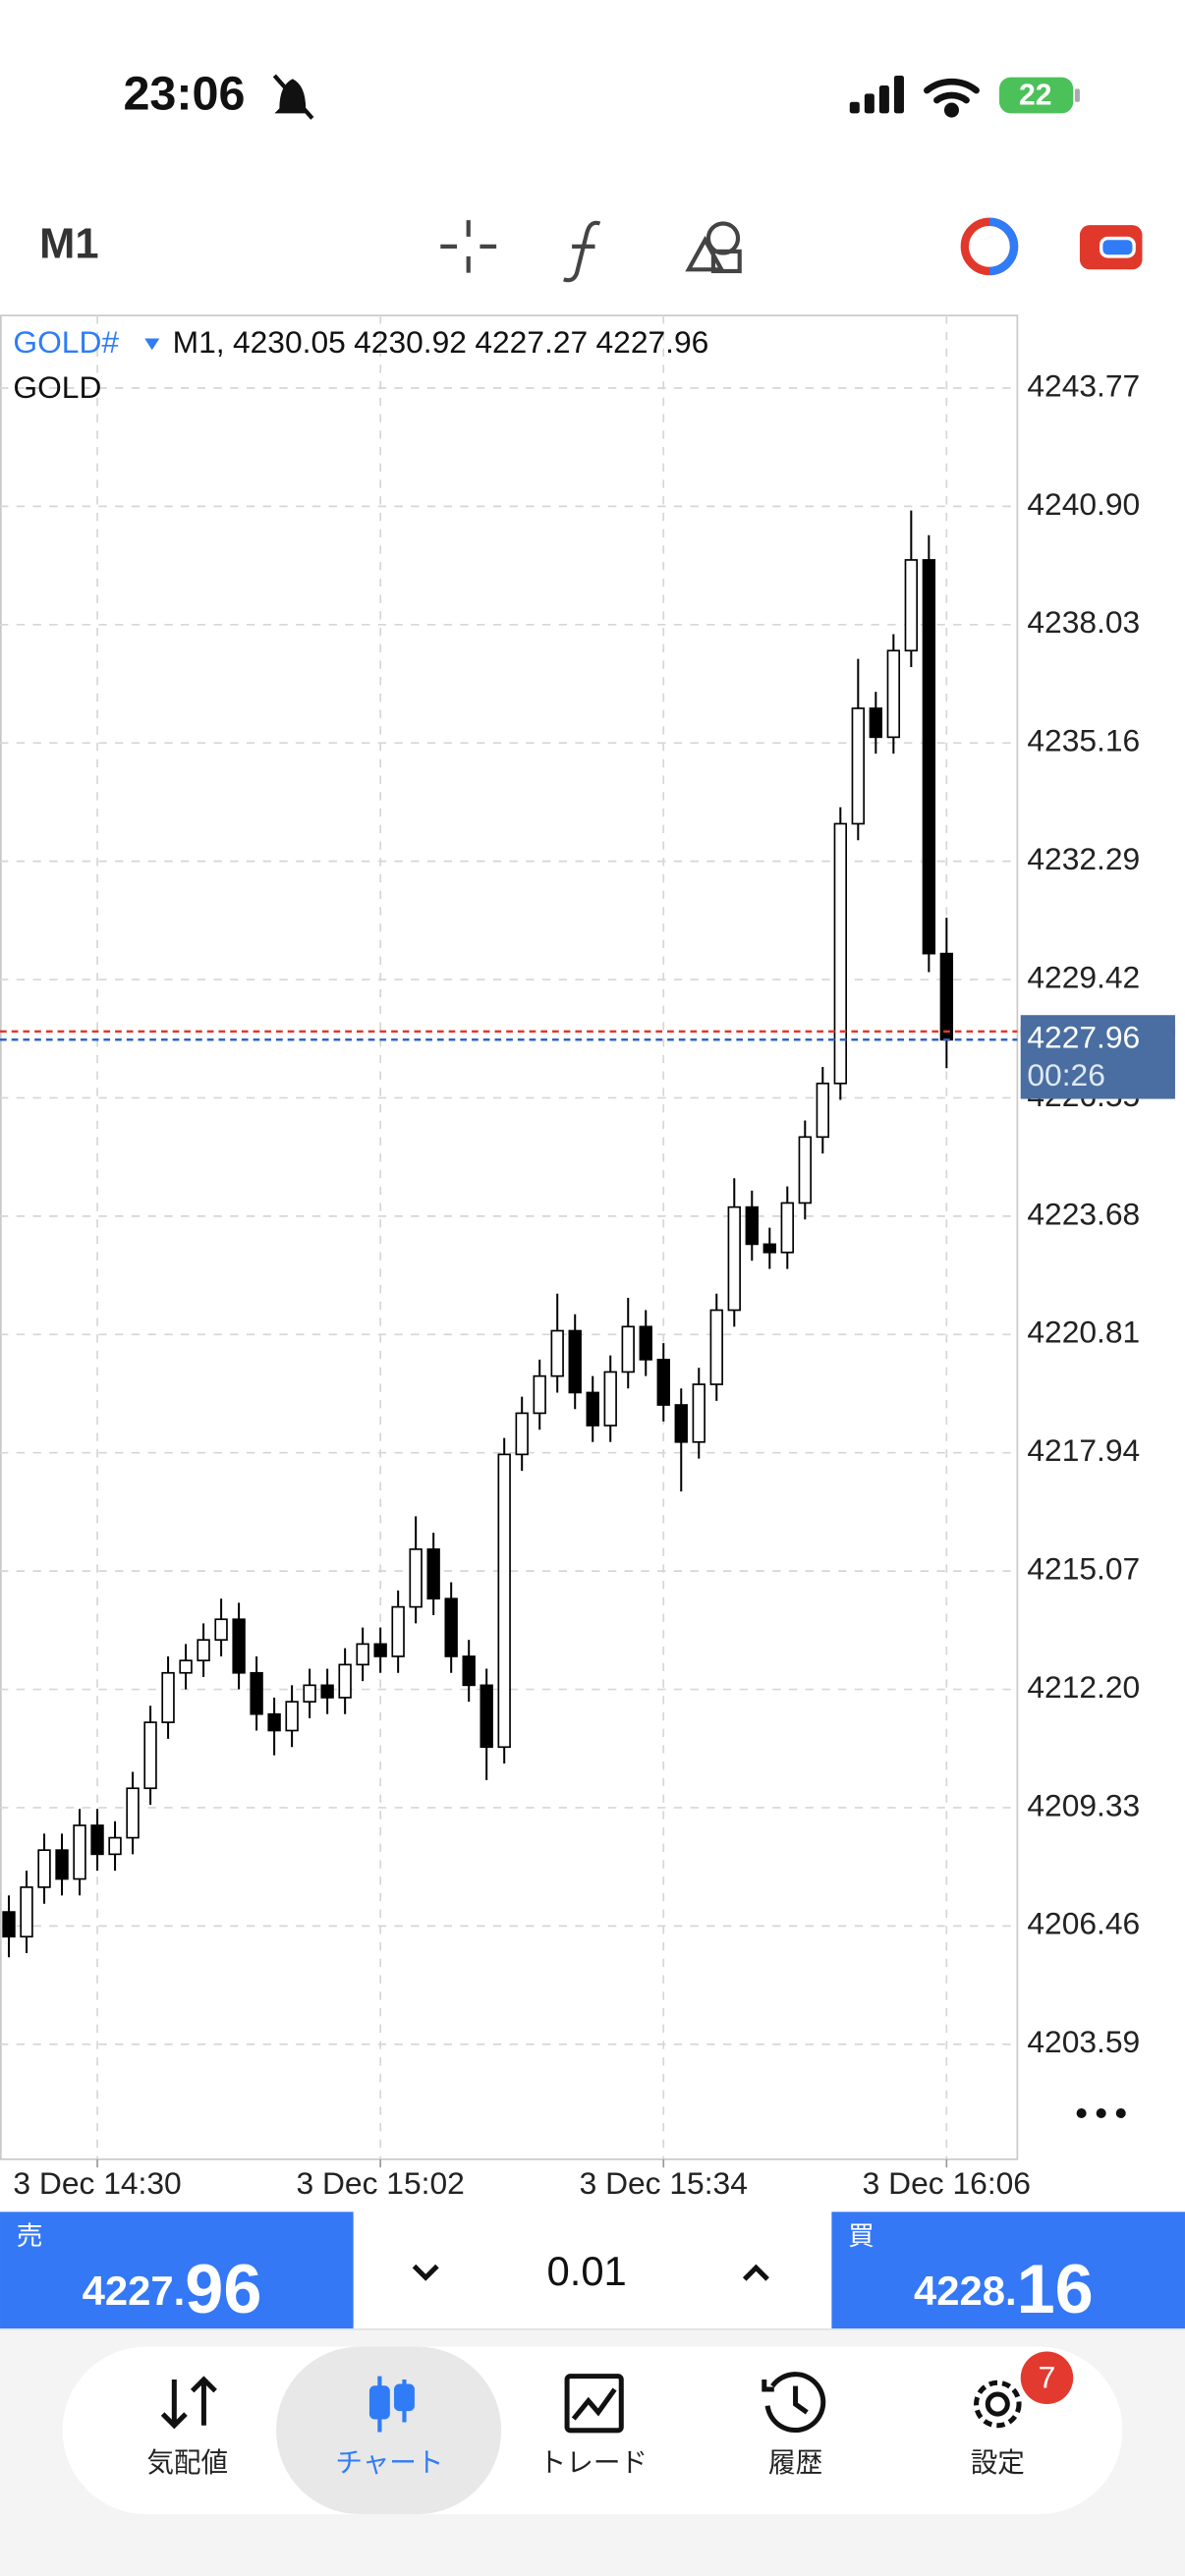 The height and width of the screenshot is (2576, 1185). I want to click on sell-button, so click(177, 2270).